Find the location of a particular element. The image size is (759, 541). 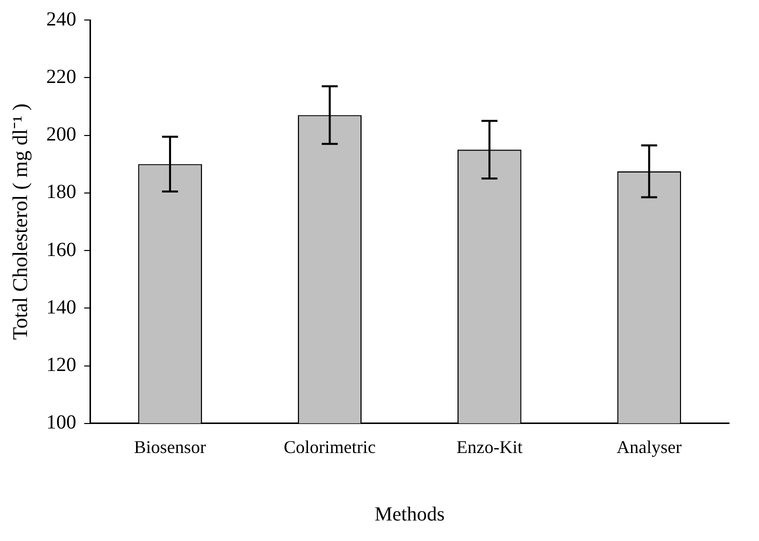

y-tick-label: 180 is located at coordinates (61, 192).